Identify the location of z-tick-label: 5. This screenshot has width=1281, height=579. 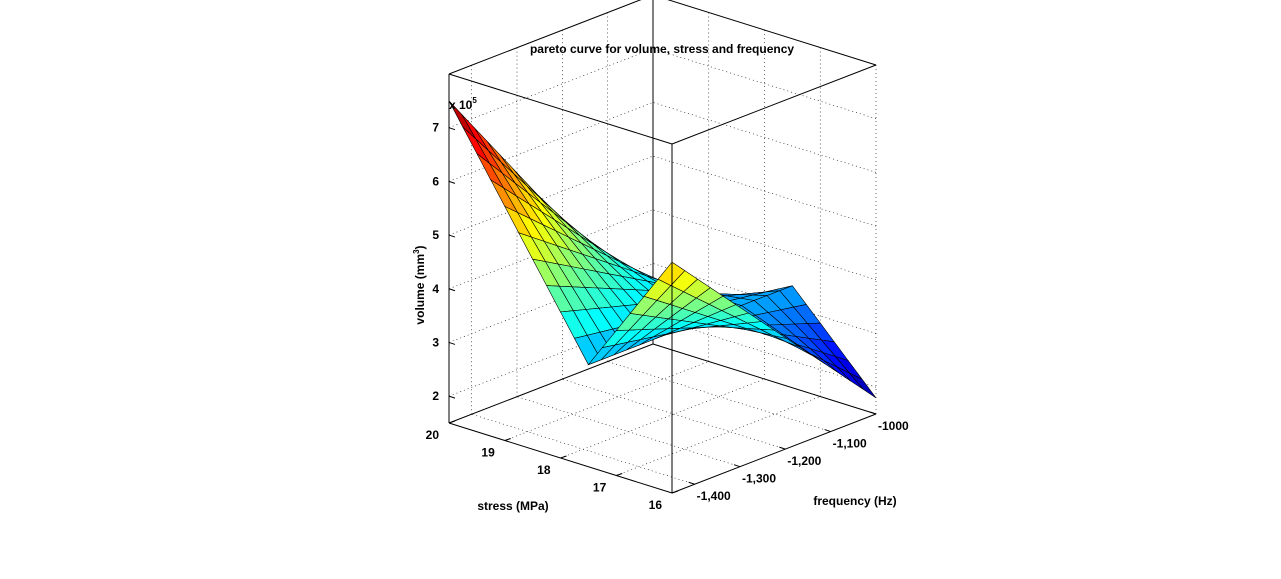
(435, 235).